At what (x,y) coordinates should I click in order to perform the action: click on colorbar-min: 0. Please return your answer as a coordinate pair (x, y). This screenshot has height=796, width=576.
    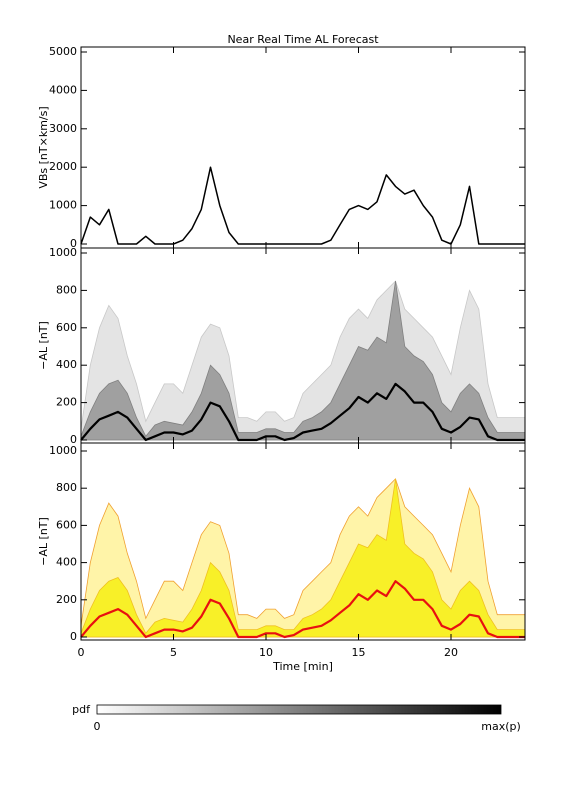
    Looking at the image, I should click on (97, 726).